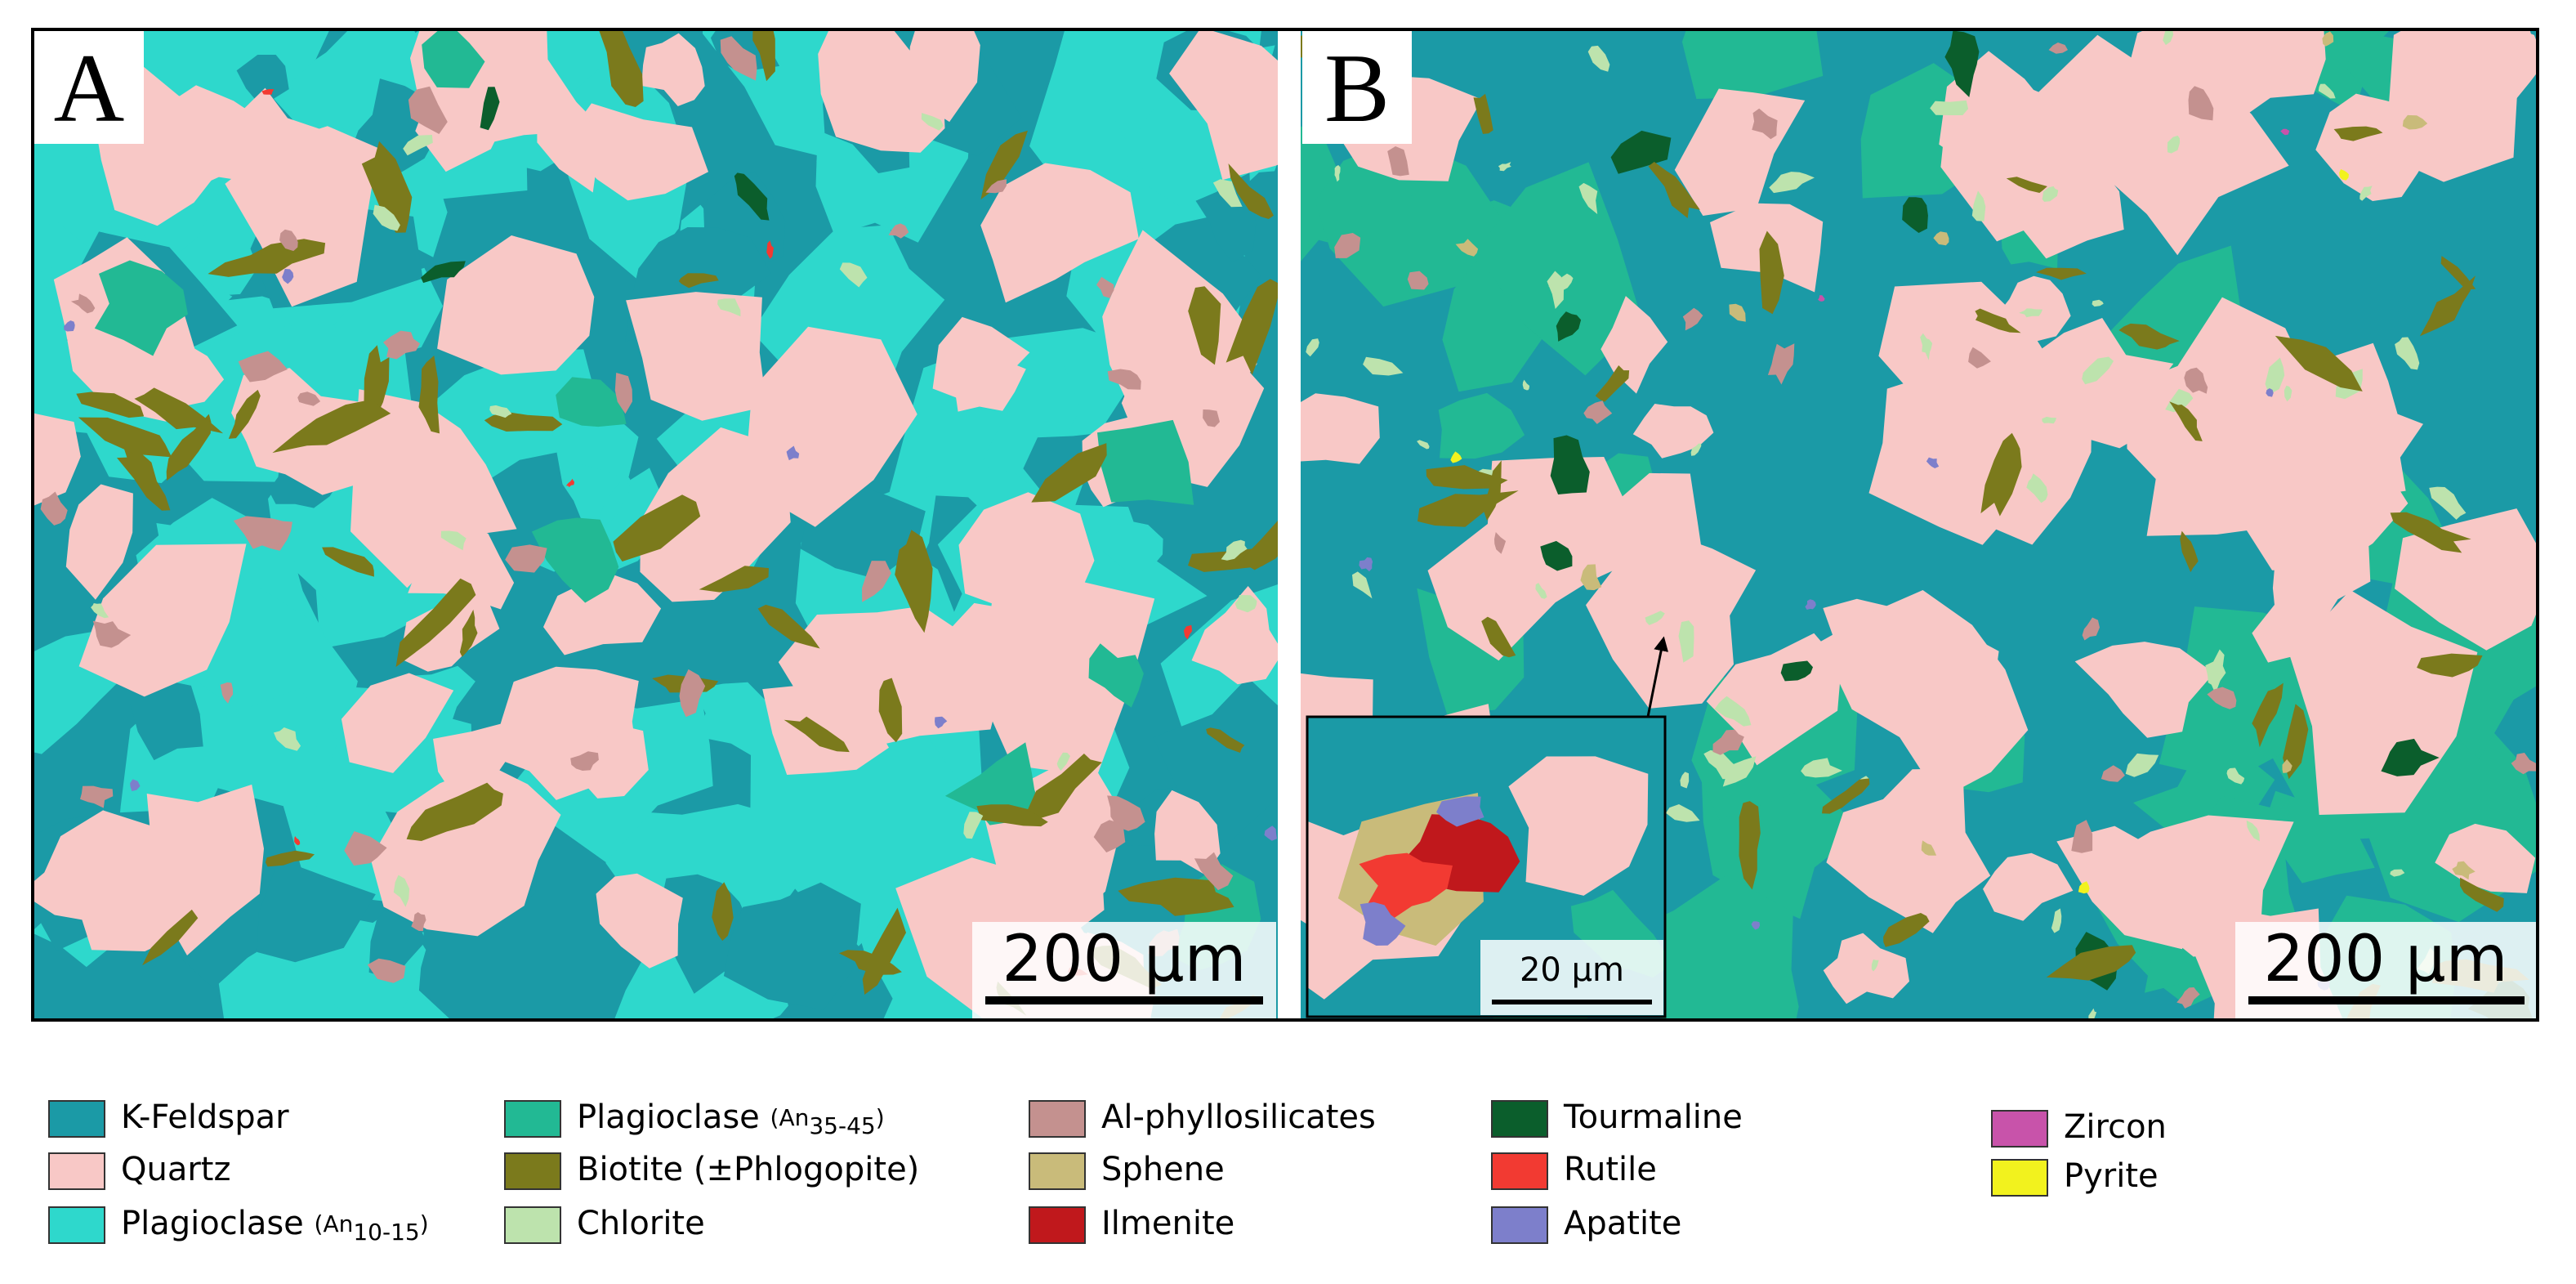  I want to click on legend-label: K-Feldspar, so click(205, 1117).